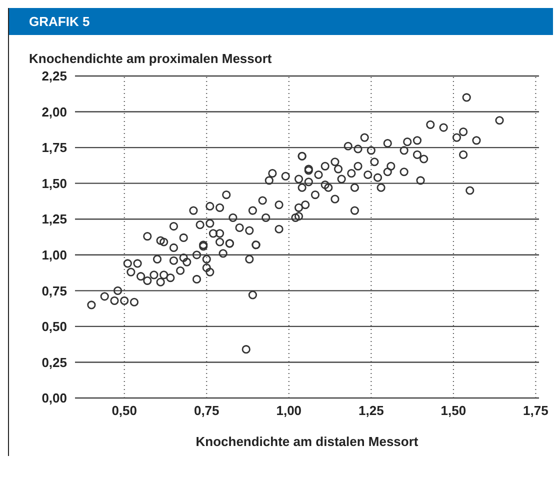 The image size is (560, 497). I want to click on y-tick-label: 1,00, so click(54, 255).